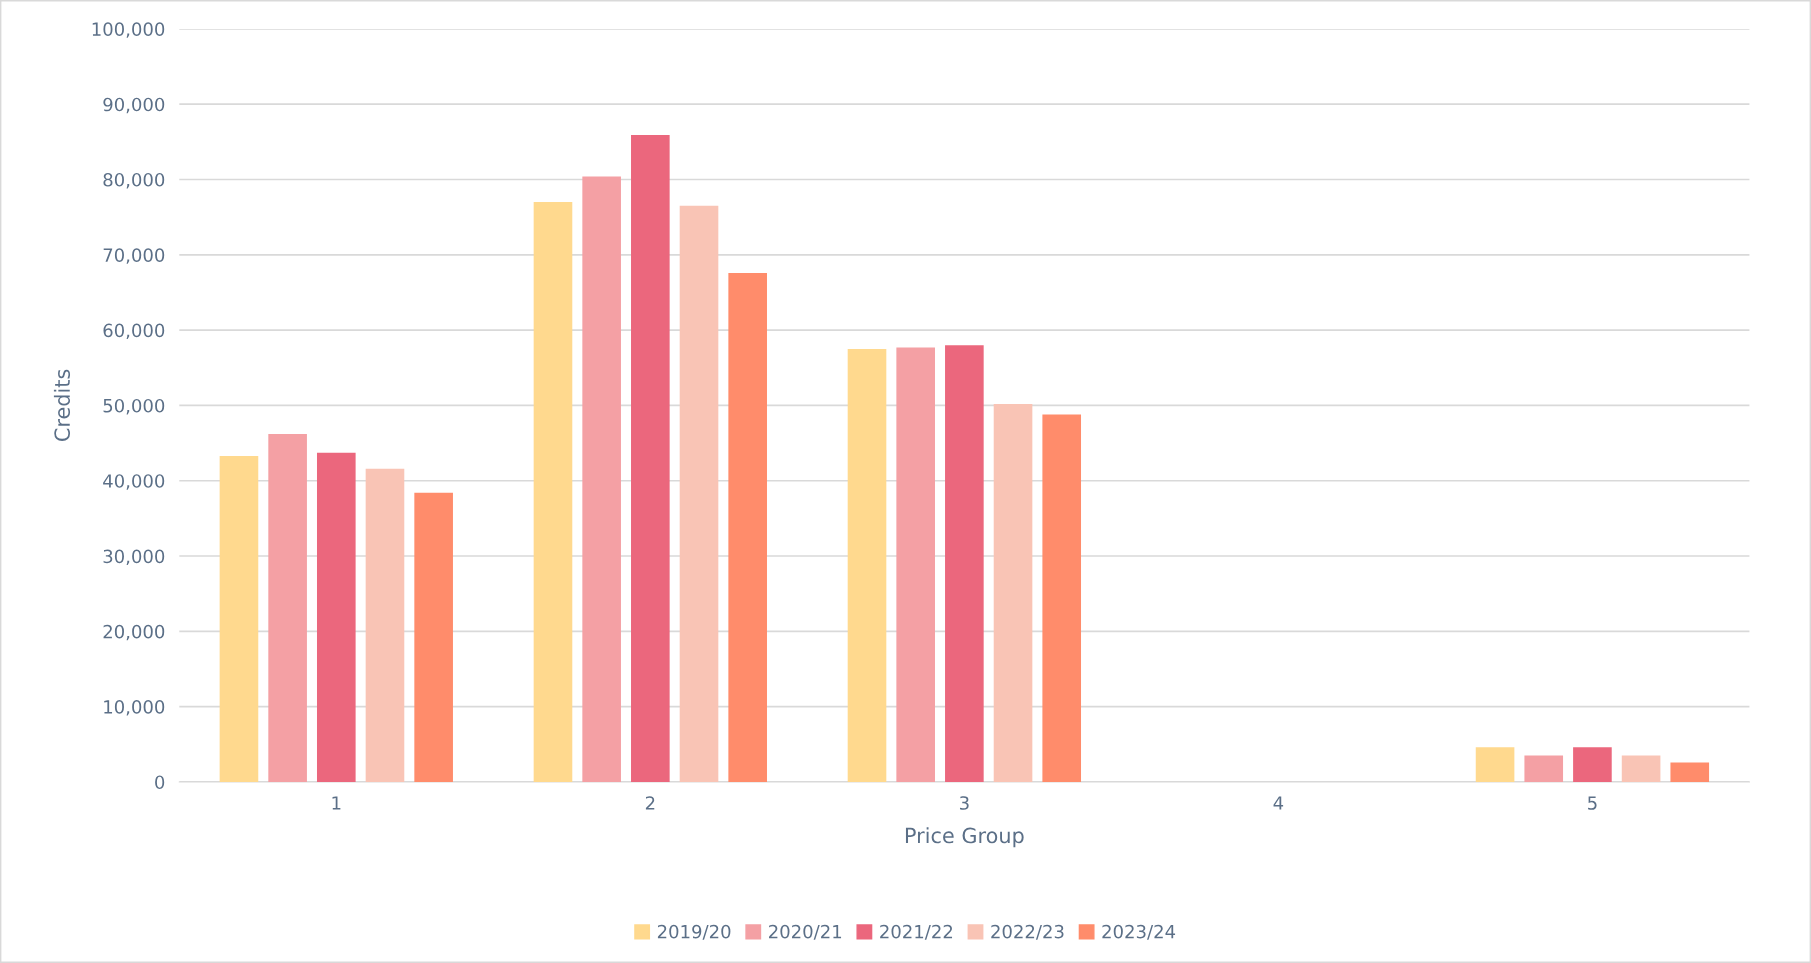  I want to click on y-tick-label: 50,000, so click(134, 406).